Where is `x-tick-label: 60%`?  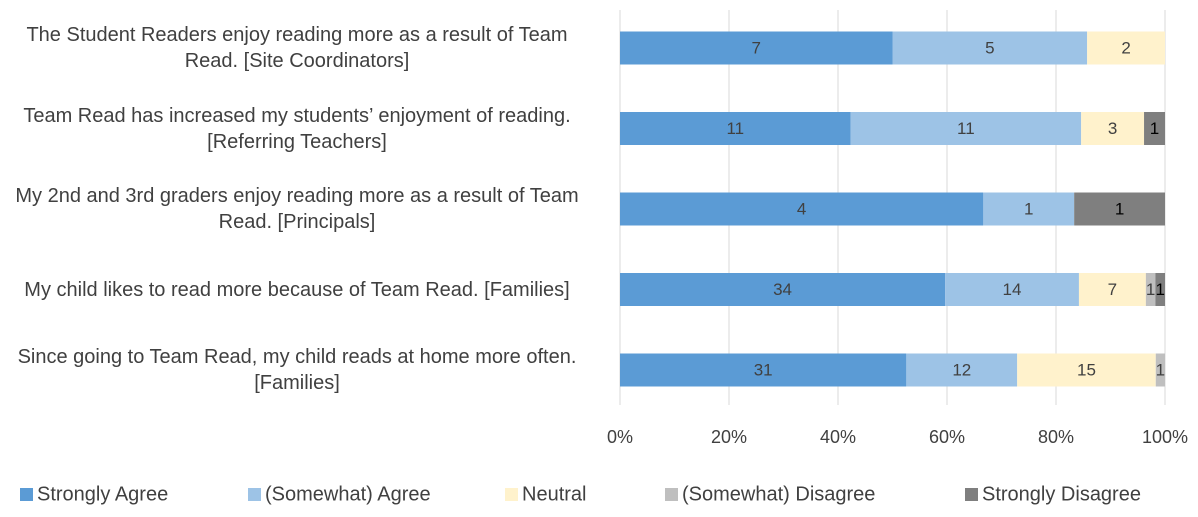
x-tick-label: 60% is located at coordinates (947, 437).